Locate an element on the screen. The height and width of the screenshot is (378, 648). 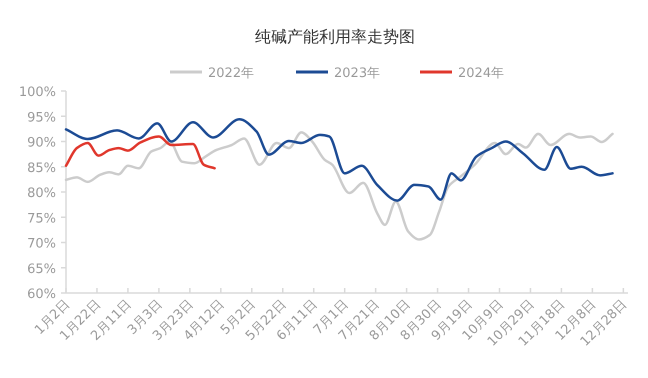
y-tick-label: 60% is located at coordinates (41, 294).